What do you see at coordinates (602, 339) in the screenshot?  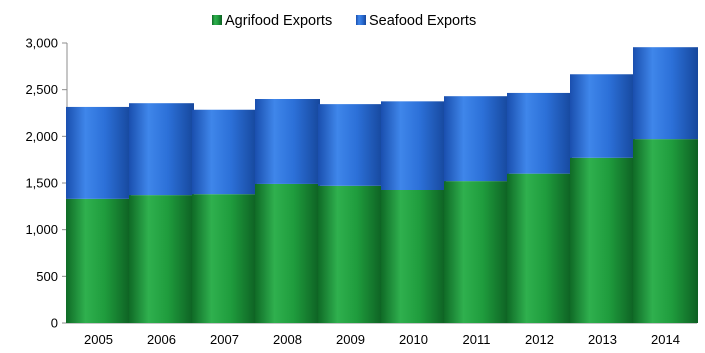 I see `x-tick-label: 2013` at bounding box center [602, 339].